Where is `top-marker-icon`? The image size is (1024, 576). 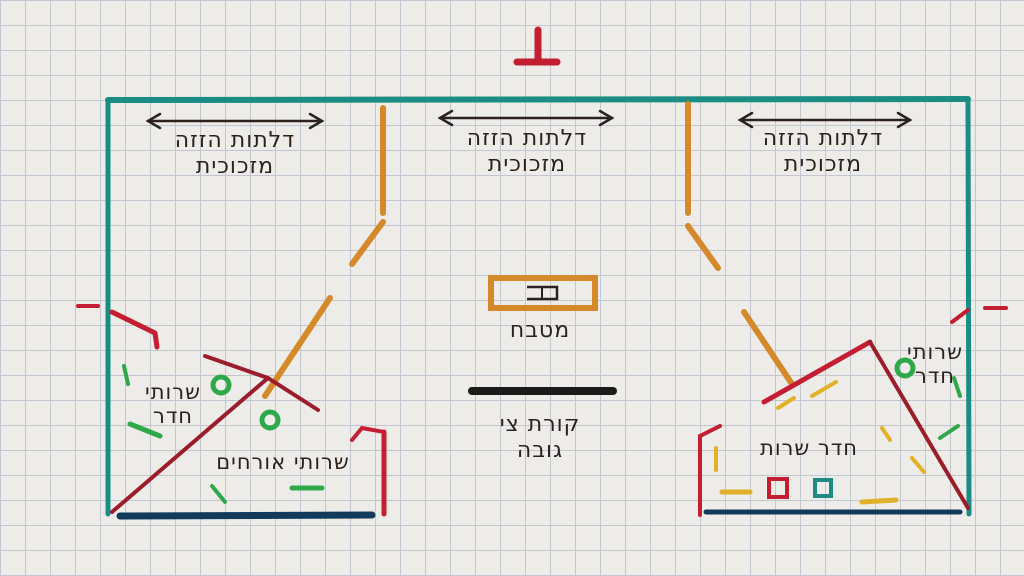
top-marker-icon is located at coordinates (537, 46).